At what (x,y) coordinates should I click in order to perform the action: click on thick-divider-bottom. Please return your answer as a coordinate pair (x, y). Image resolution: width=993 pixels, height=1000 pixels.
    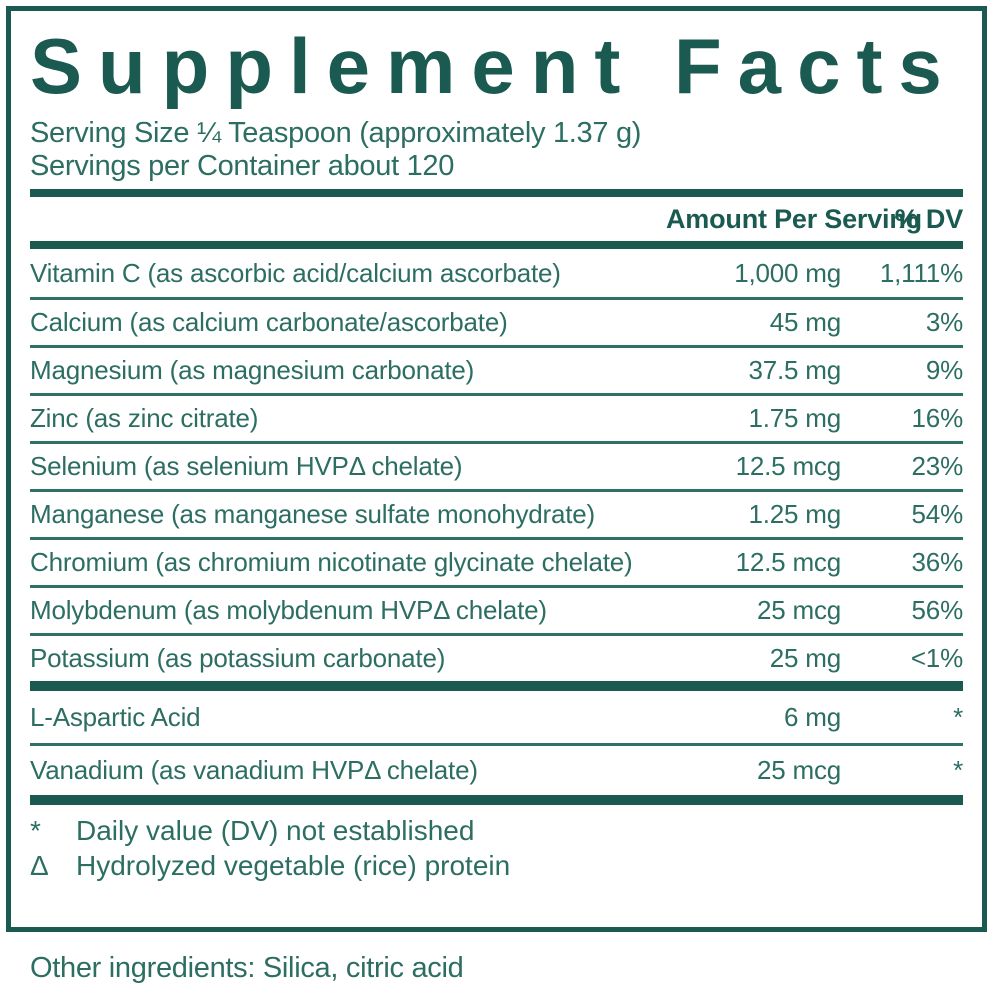
    Looking at the image, I should click on (496, 800).